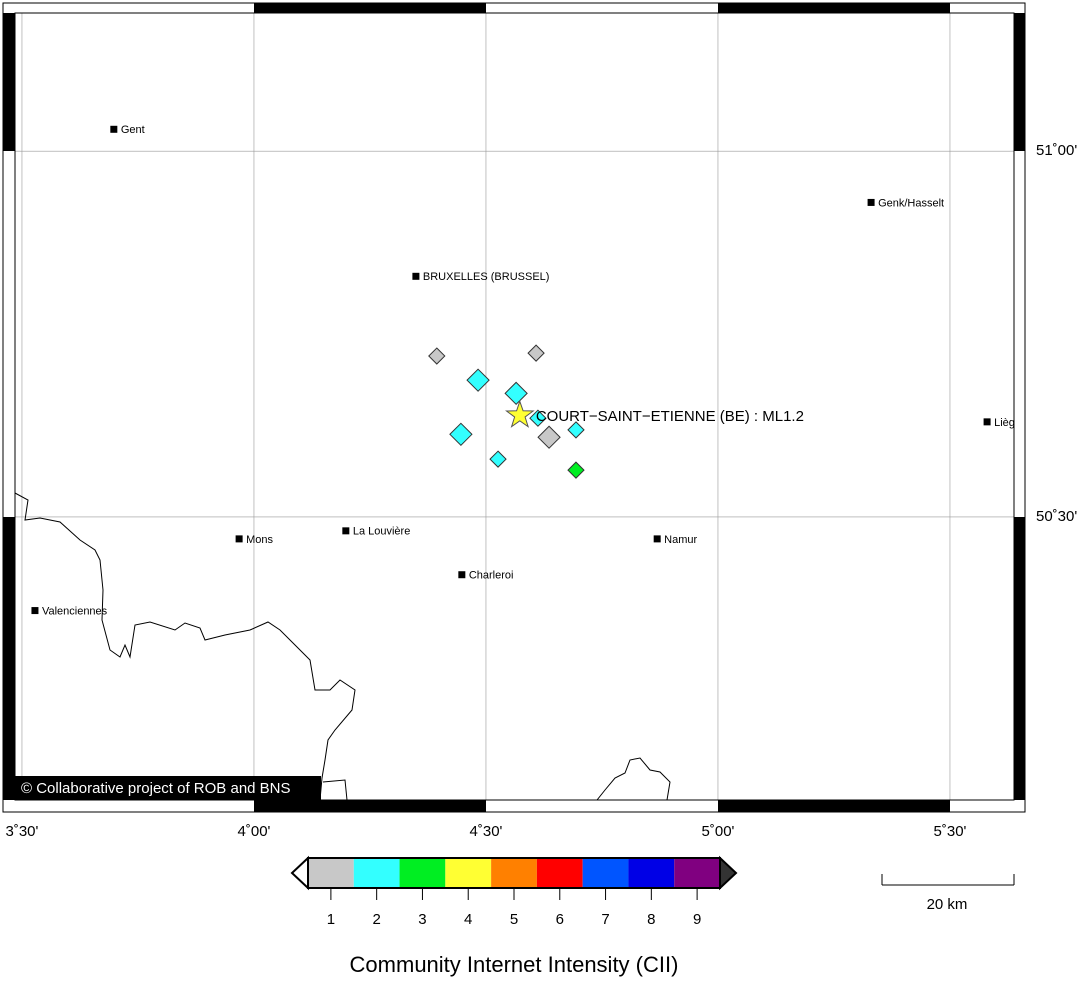 This screenshot has width=1089, height=981. Describe the element at coordinates (947, 904) in the screenshot. I see `scale-label: 20 km` at that location.